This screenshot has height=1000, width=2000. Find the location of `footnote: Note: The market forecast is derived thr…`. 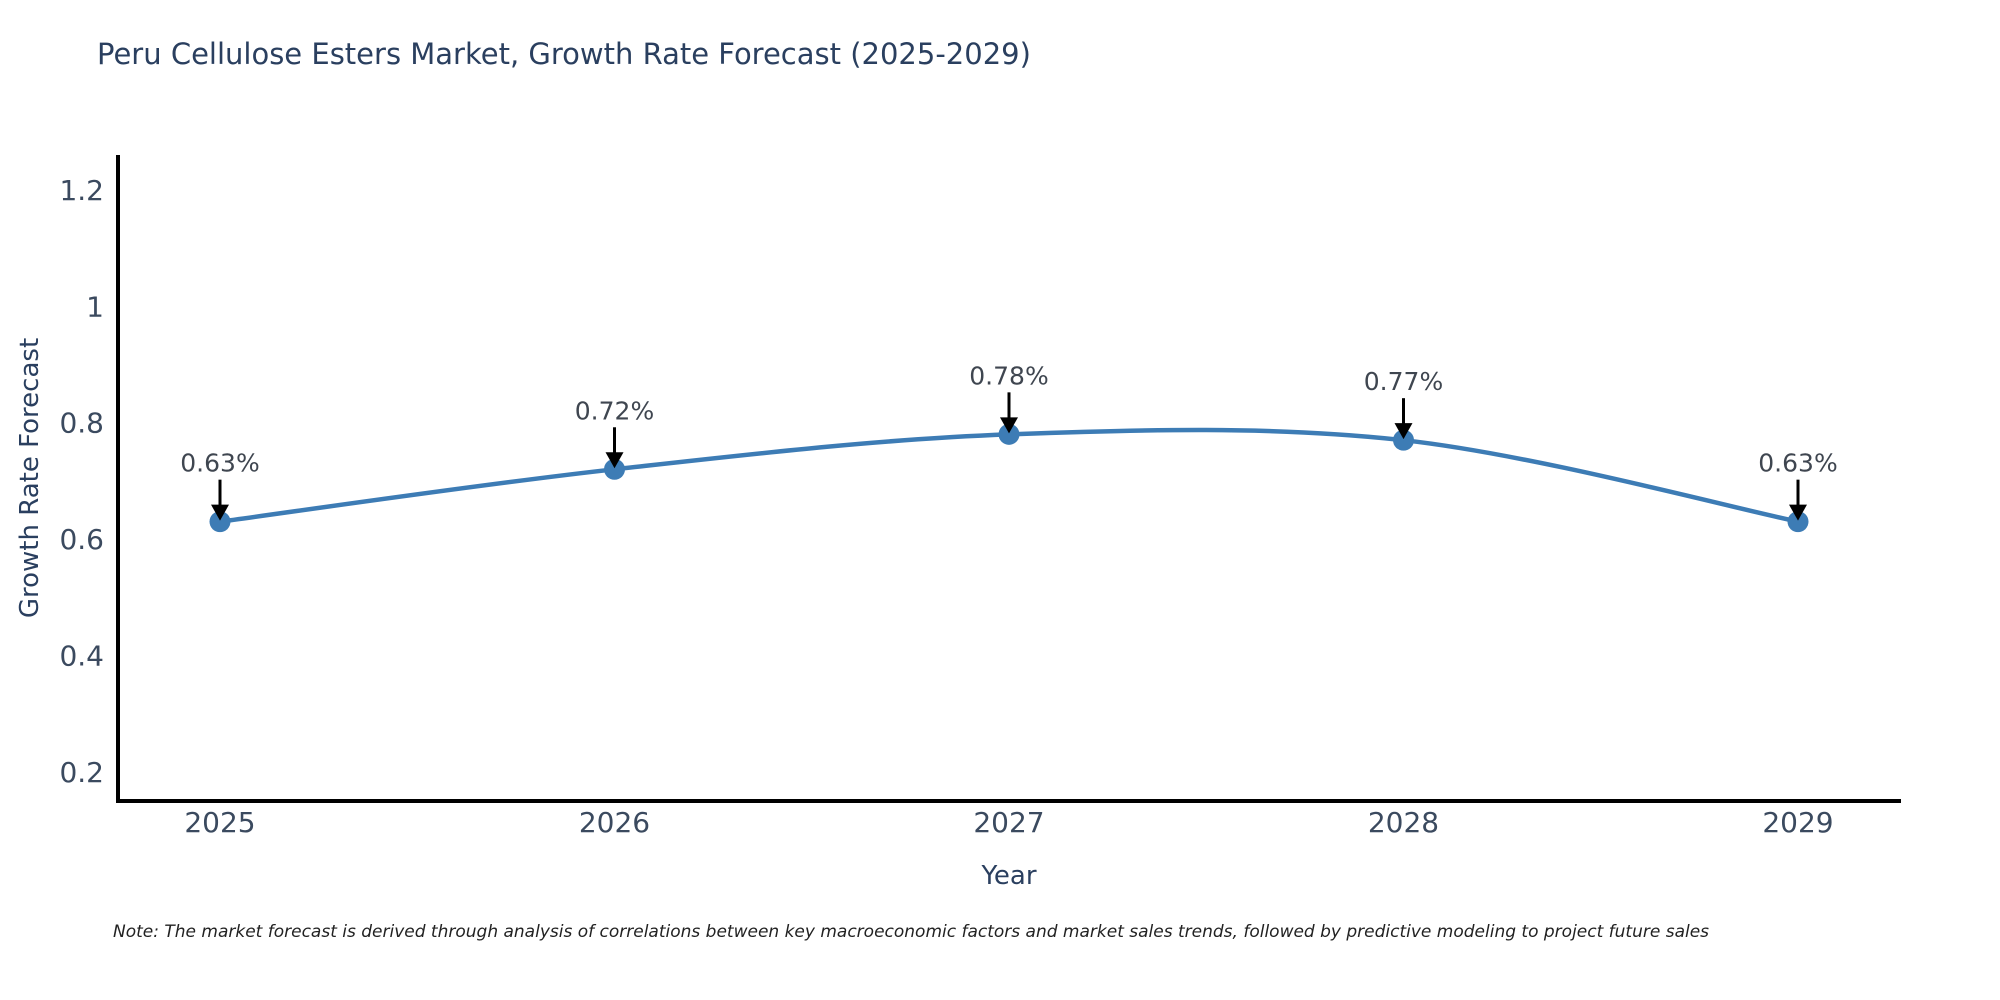

footnote: Note: The market forecast is derived thr… is located at coordinates (911, 932).